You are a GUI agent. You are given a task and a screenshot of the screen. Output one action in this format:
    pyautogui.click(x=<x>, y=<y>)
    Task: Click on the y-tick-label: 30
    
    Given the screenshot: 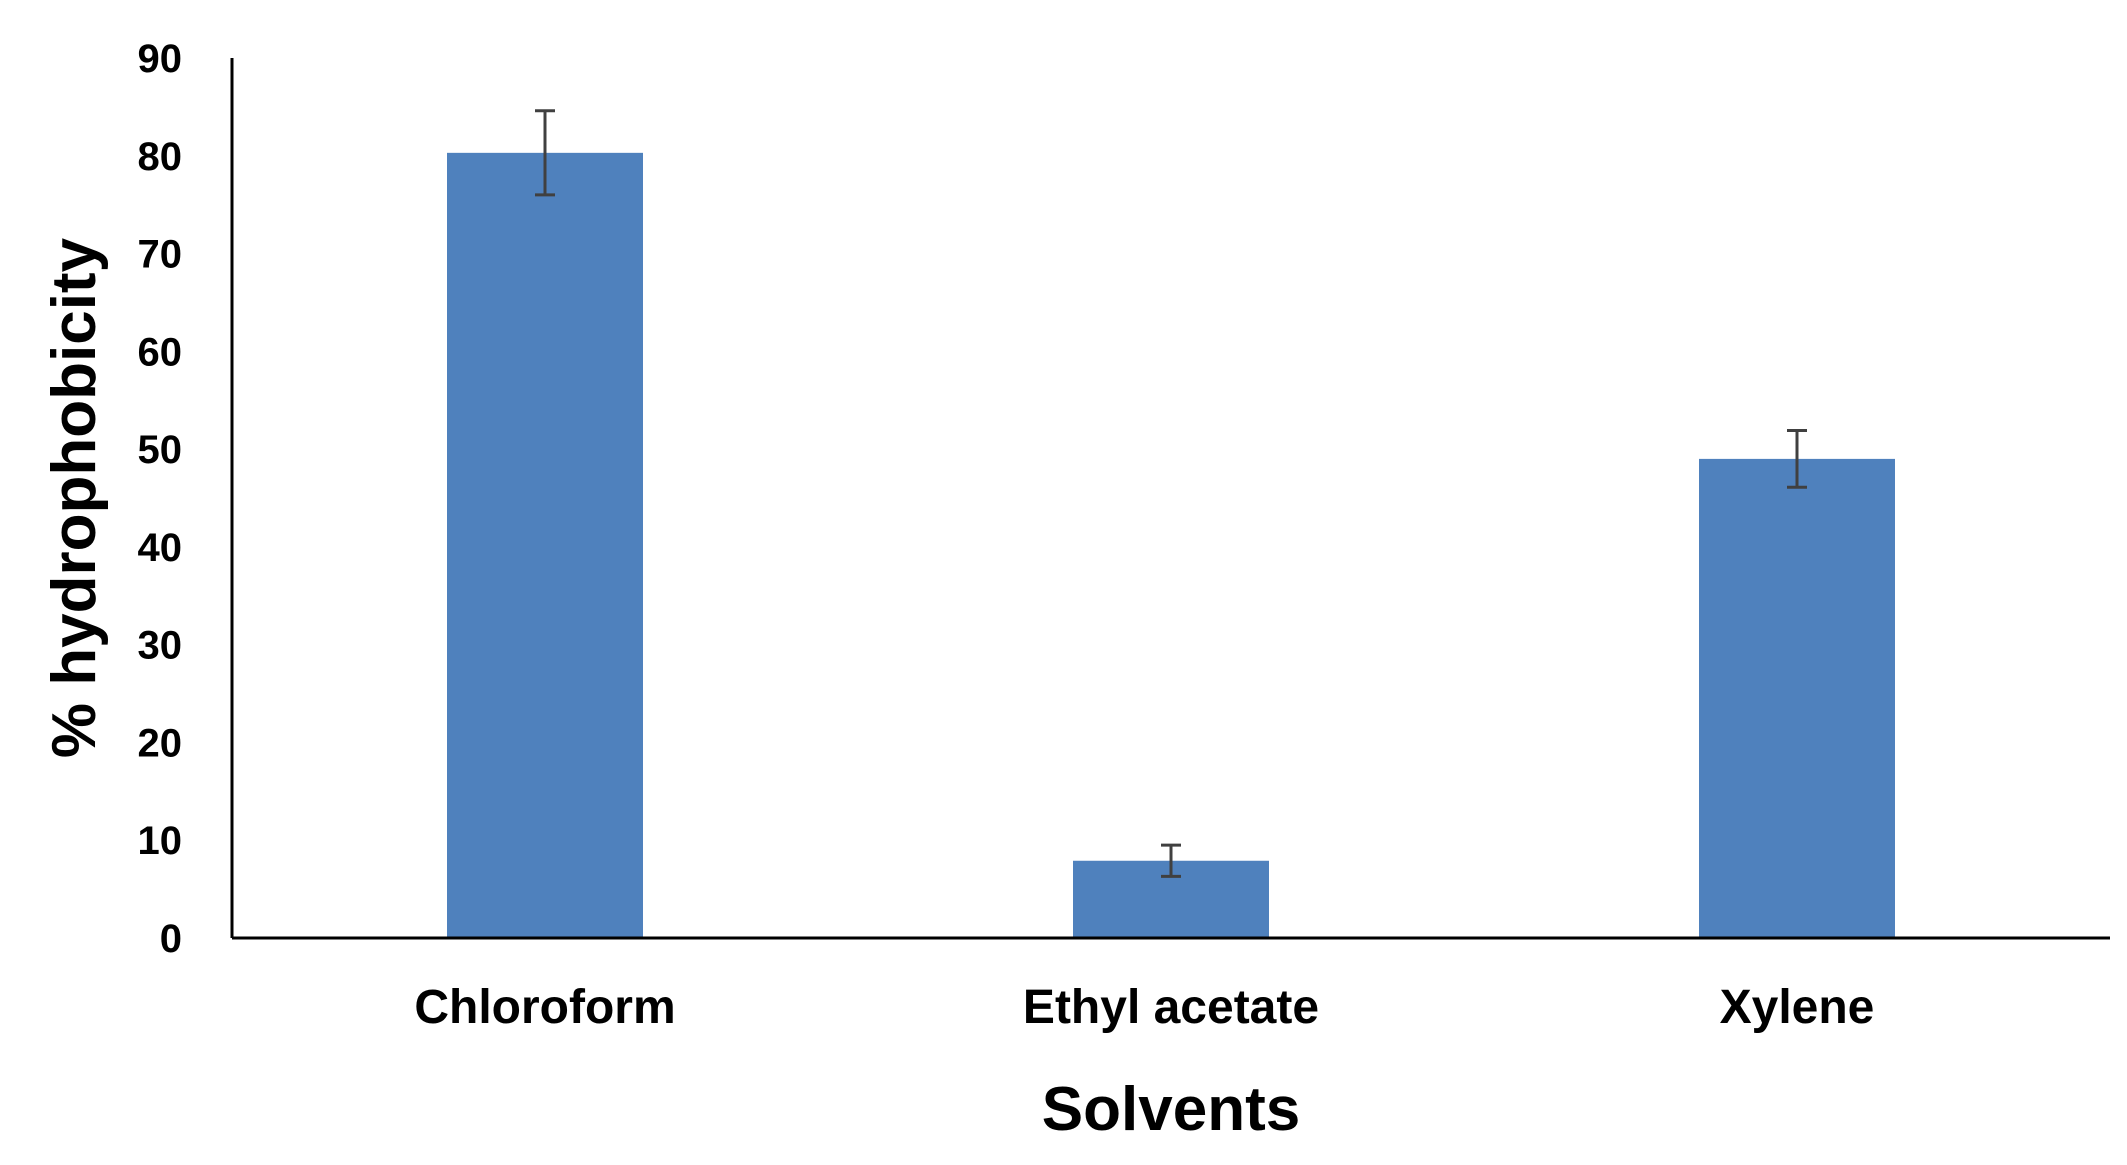 What is the action you would take?
    pyautogui.click(x=160, y=646)
    